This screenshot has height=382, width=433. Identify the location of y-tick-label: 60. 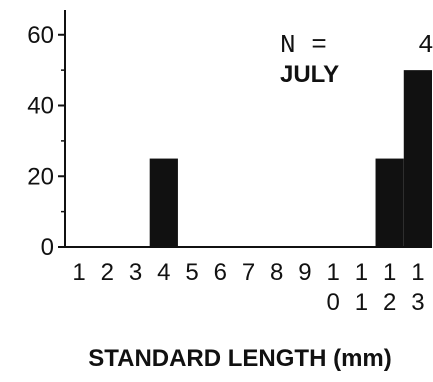
(40, 35).